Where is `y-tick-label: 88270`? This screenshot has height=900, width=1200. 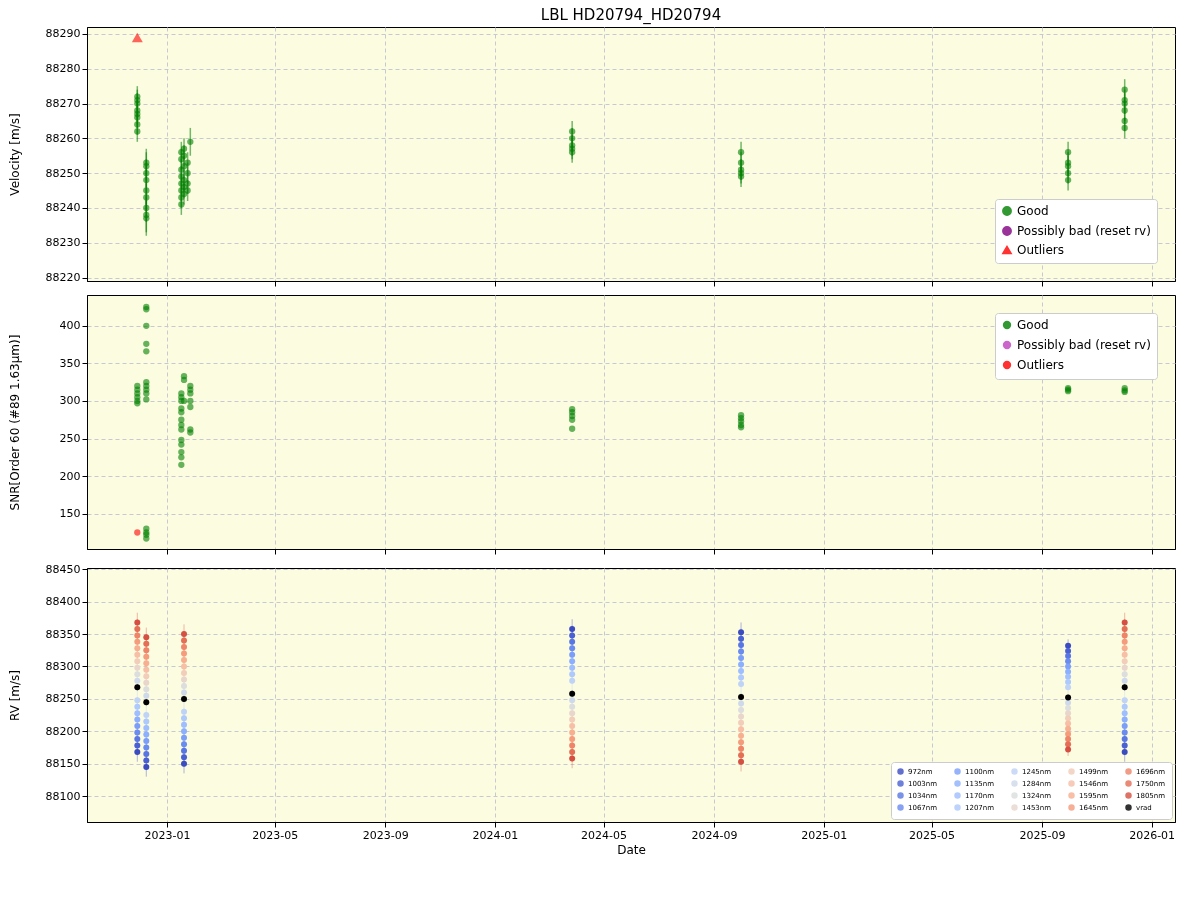
y-tick-label: 88270 is located at coordinates (63, 104).